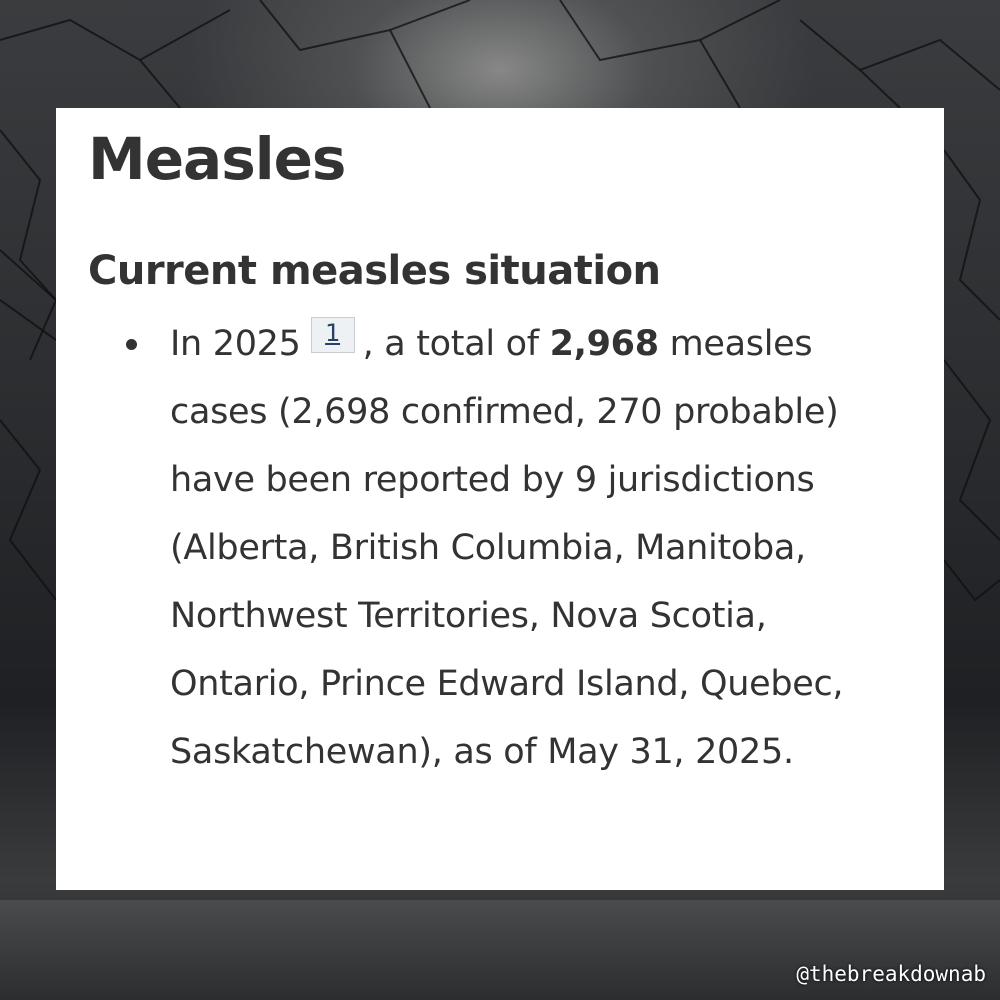  Describe the element at coordinates (500, 950) in the screenshot. I see `ground-area` at that location.